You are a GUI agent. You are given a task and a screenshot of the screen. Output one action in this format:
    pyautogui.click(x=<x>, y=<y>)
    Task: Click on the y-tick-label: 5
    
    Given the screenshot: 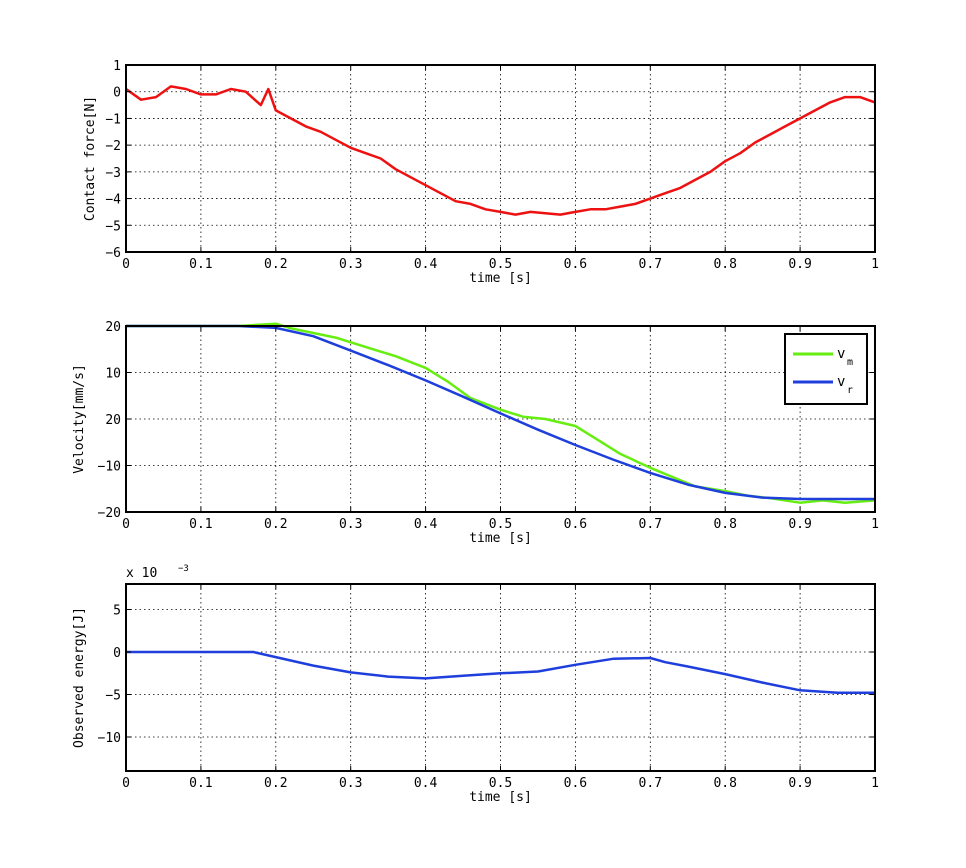 What is the action you would take?
    pyautogui.click(x=117, y=611)
    